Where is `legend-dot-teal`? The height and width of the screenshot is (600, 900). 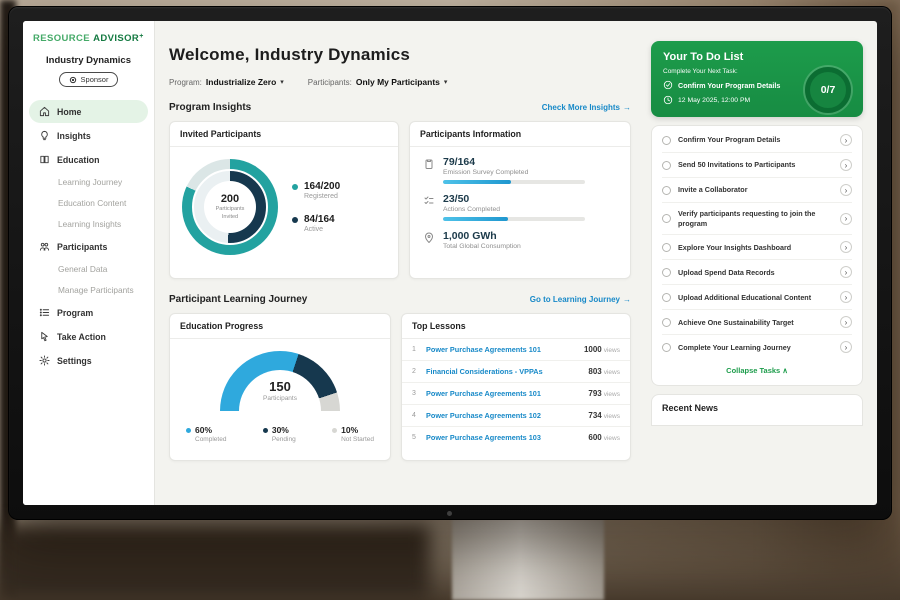
legend-dot-teal is located at coordinates (295, 187).